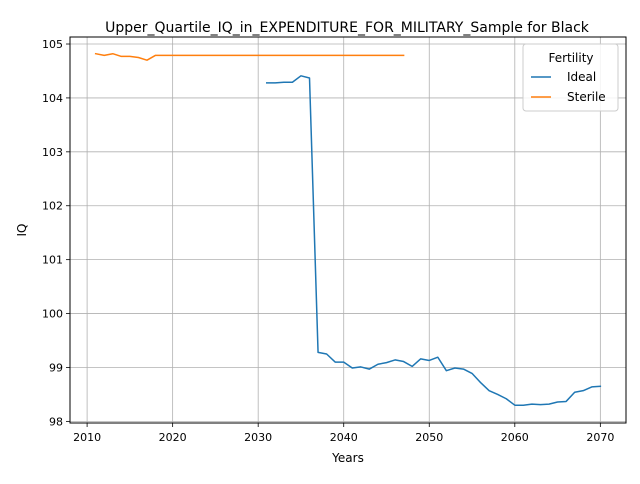  I want to click on y-tick-label: 99, so click(56, 367).